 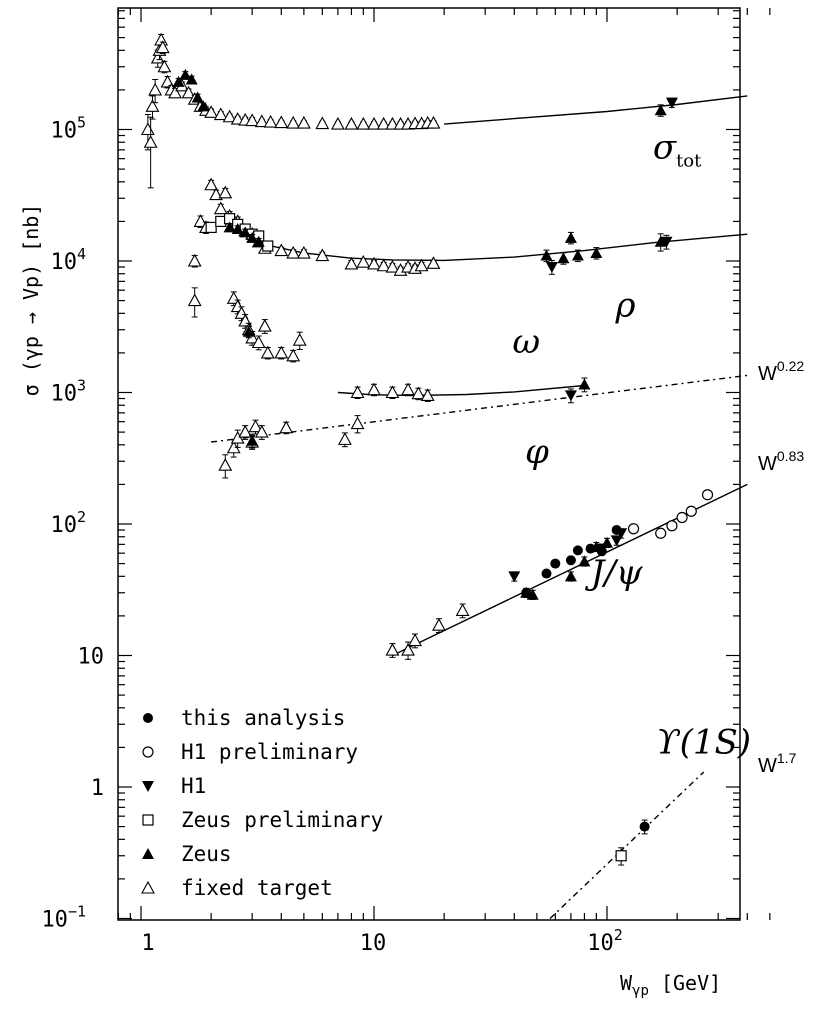 What do you see at coordinates (147, 943) in the screenshot?
I see `x-tick-label: 1` at bounding box center [147, 943].